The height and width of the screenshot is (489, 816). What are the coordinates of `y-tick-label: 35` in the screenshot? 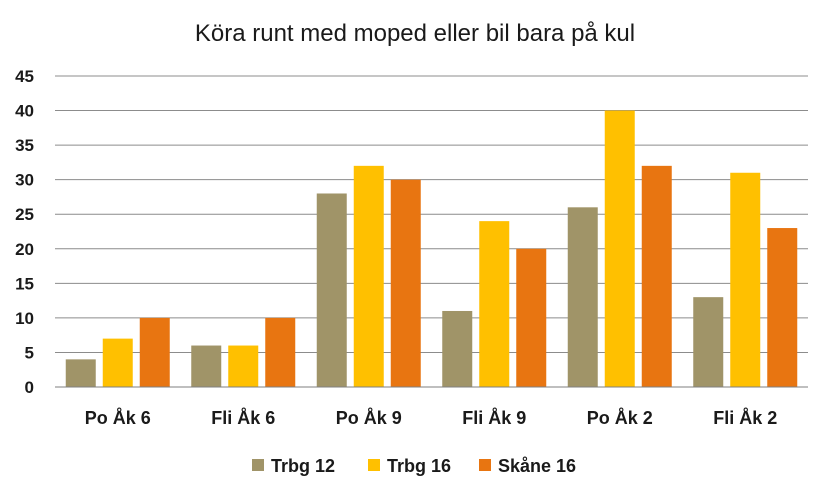 It's located at (24, 145).